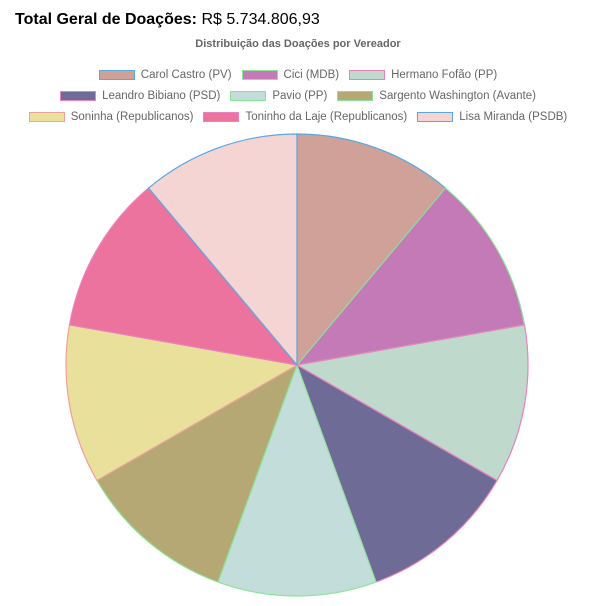 This screenshot has height=606, width=596. I want to click on total-donations-value: R$ 5.734.806,93, so click(260, 19).